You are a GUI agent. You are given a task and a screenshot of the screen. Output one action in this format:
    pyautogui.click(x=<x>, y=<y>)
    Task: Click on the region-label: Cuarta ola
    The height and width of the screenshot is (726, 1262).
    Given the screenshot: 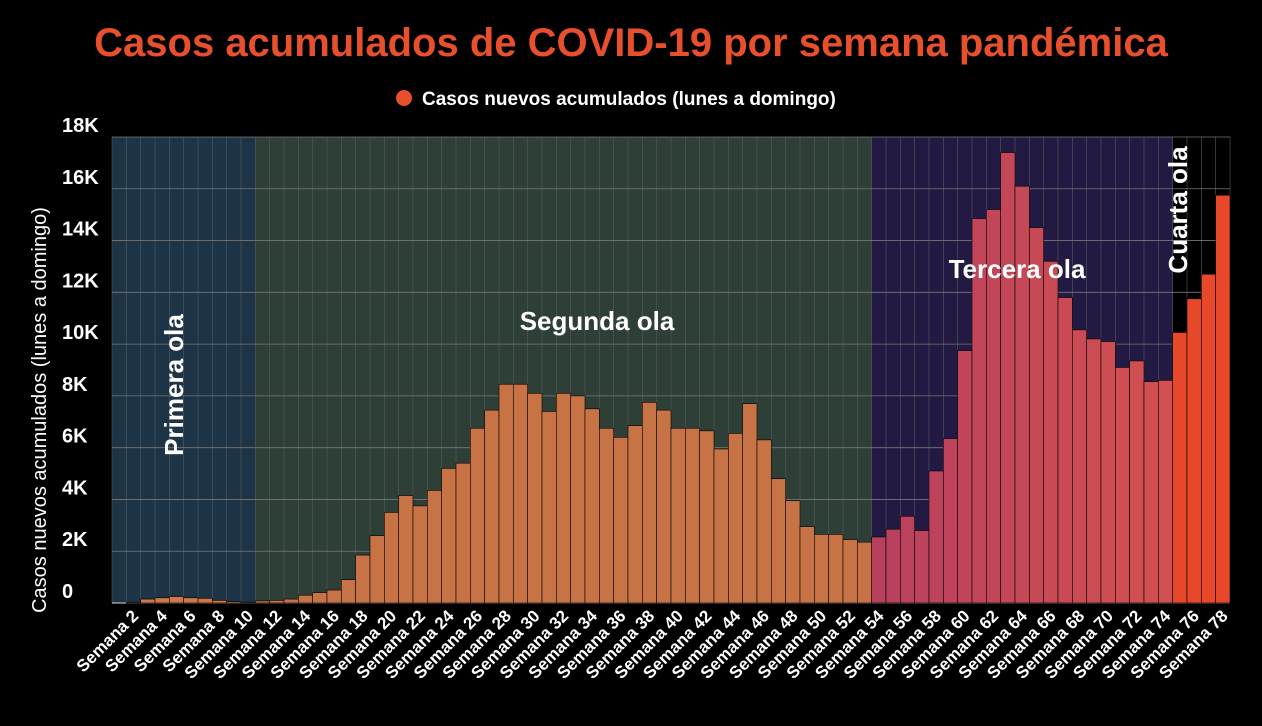 What is the action you would take?
    pyautogui.click(x=1178, y=210)
    